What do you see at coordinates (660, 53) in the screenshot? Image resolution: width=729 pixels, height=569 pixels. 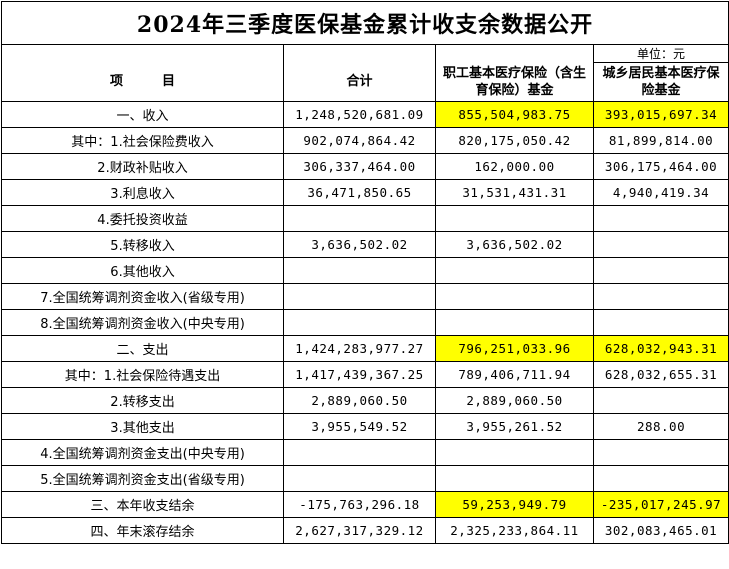 I see `unit-label: 单位：元` at bounding box center [660, 53].